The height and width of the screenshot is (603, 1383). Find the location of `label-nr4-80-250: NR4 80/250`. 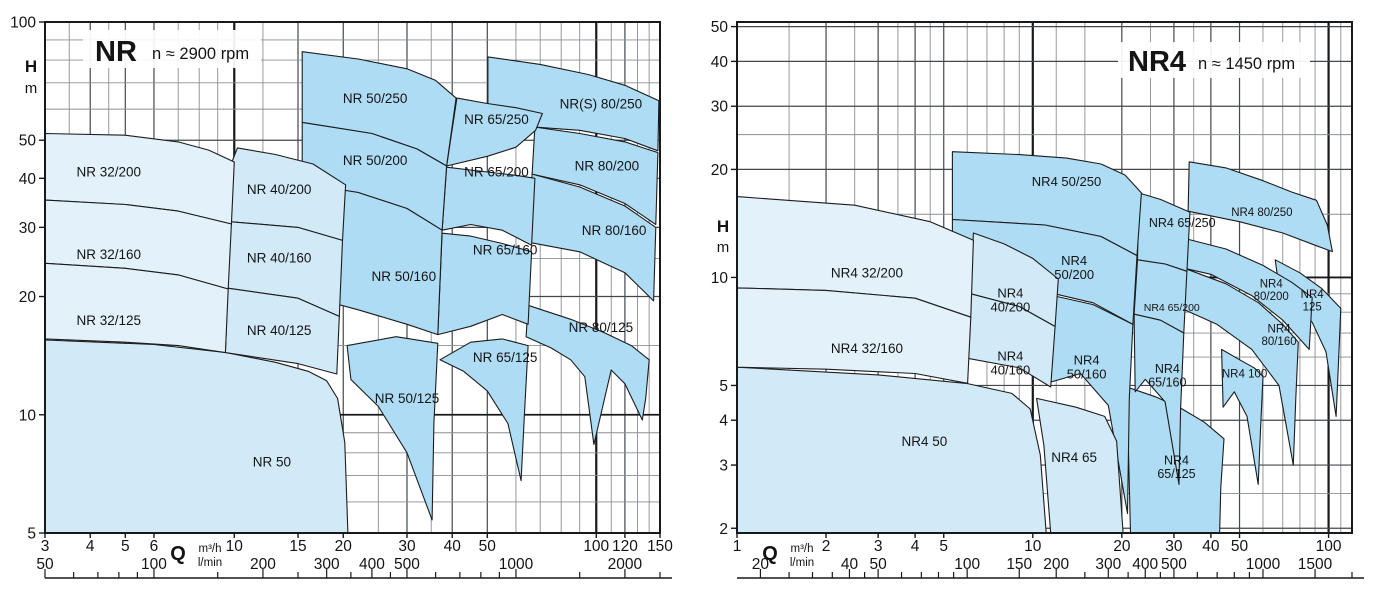

label-nr4-80-250: NR4 80/250 is located at coordinates (1261, 213).